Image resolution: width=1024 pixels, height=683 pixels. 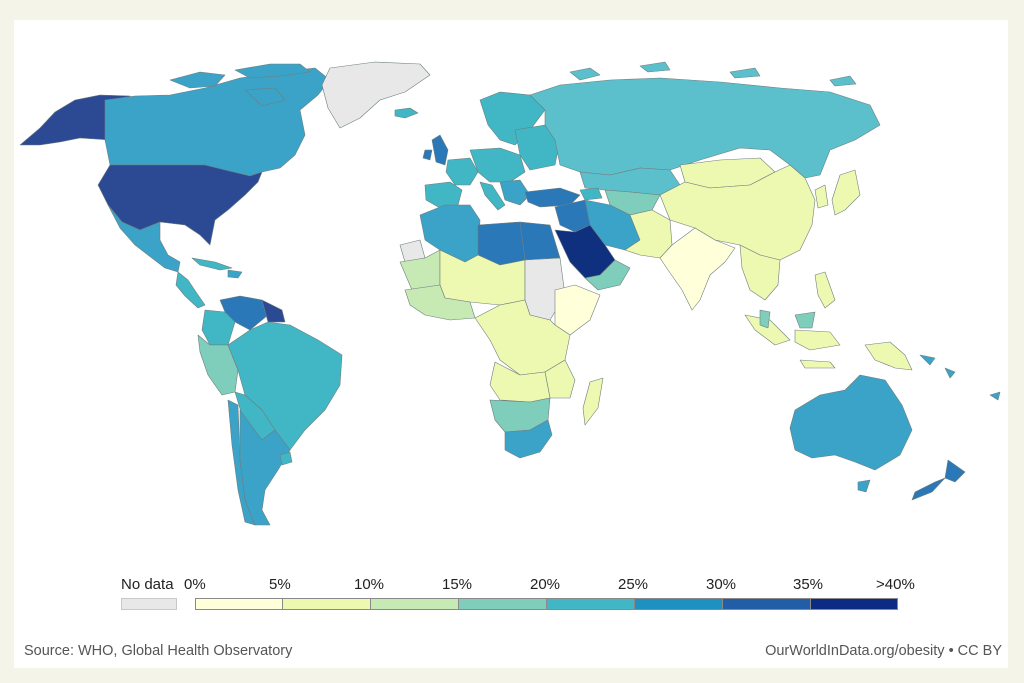 I want to click on region-canada, so click(x=217, y=122).